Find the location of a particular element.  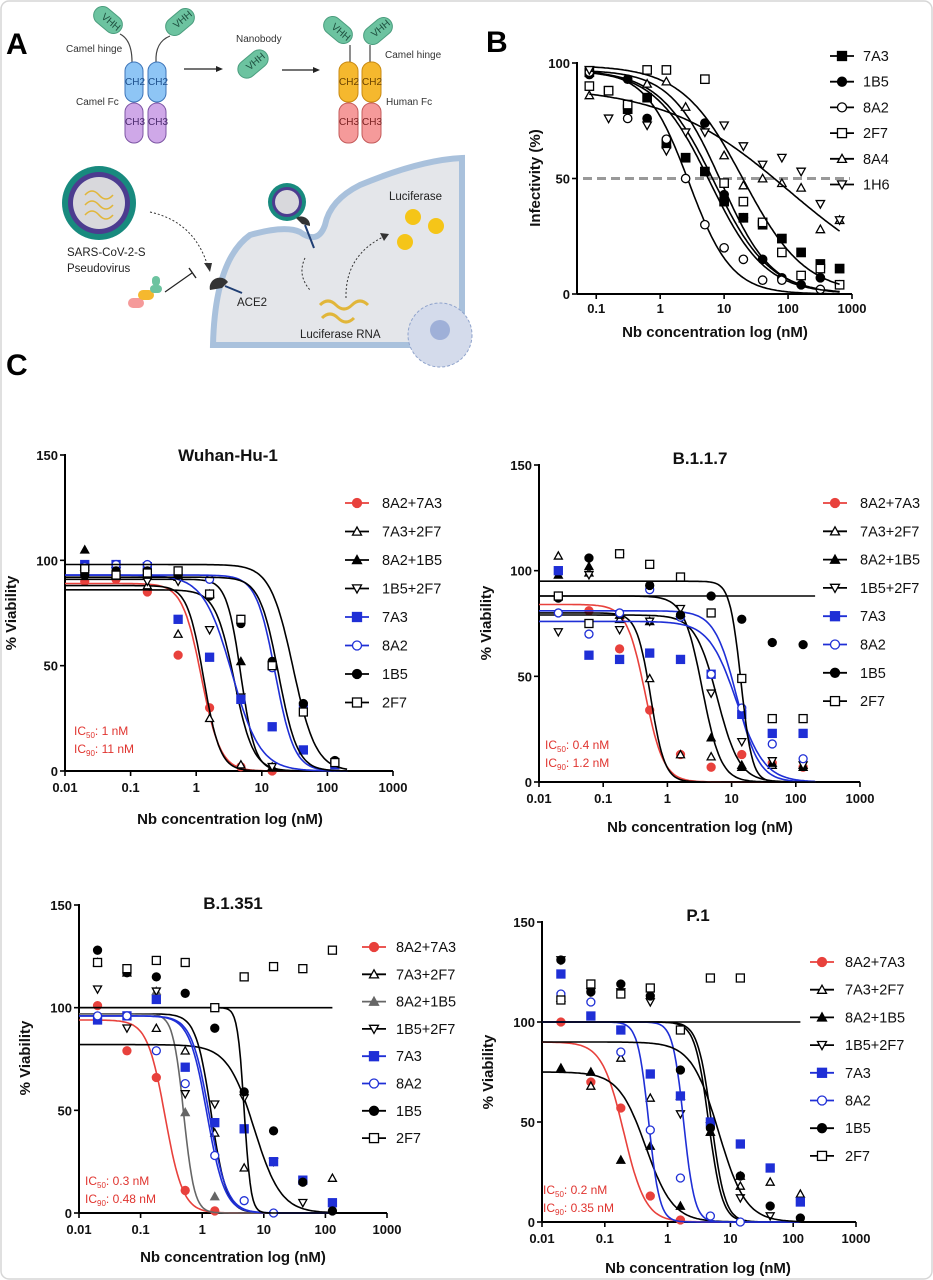

x-tick-label: 10 is located at coordinates (731, 798).